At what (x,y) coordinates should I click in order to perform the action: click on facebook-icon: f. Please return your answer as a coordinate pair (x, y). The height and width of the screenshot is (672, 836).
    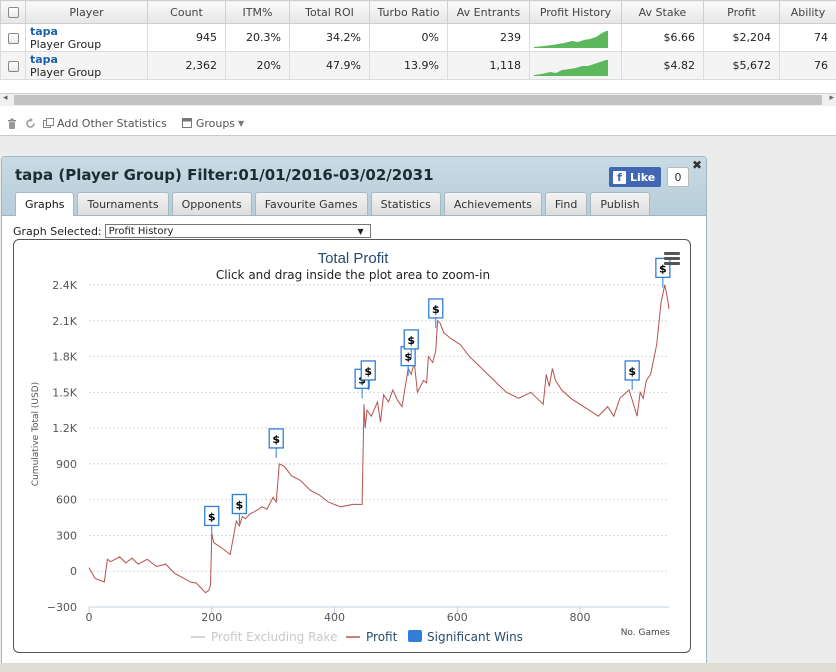
    Looking at the image, I should click on (619, 177).